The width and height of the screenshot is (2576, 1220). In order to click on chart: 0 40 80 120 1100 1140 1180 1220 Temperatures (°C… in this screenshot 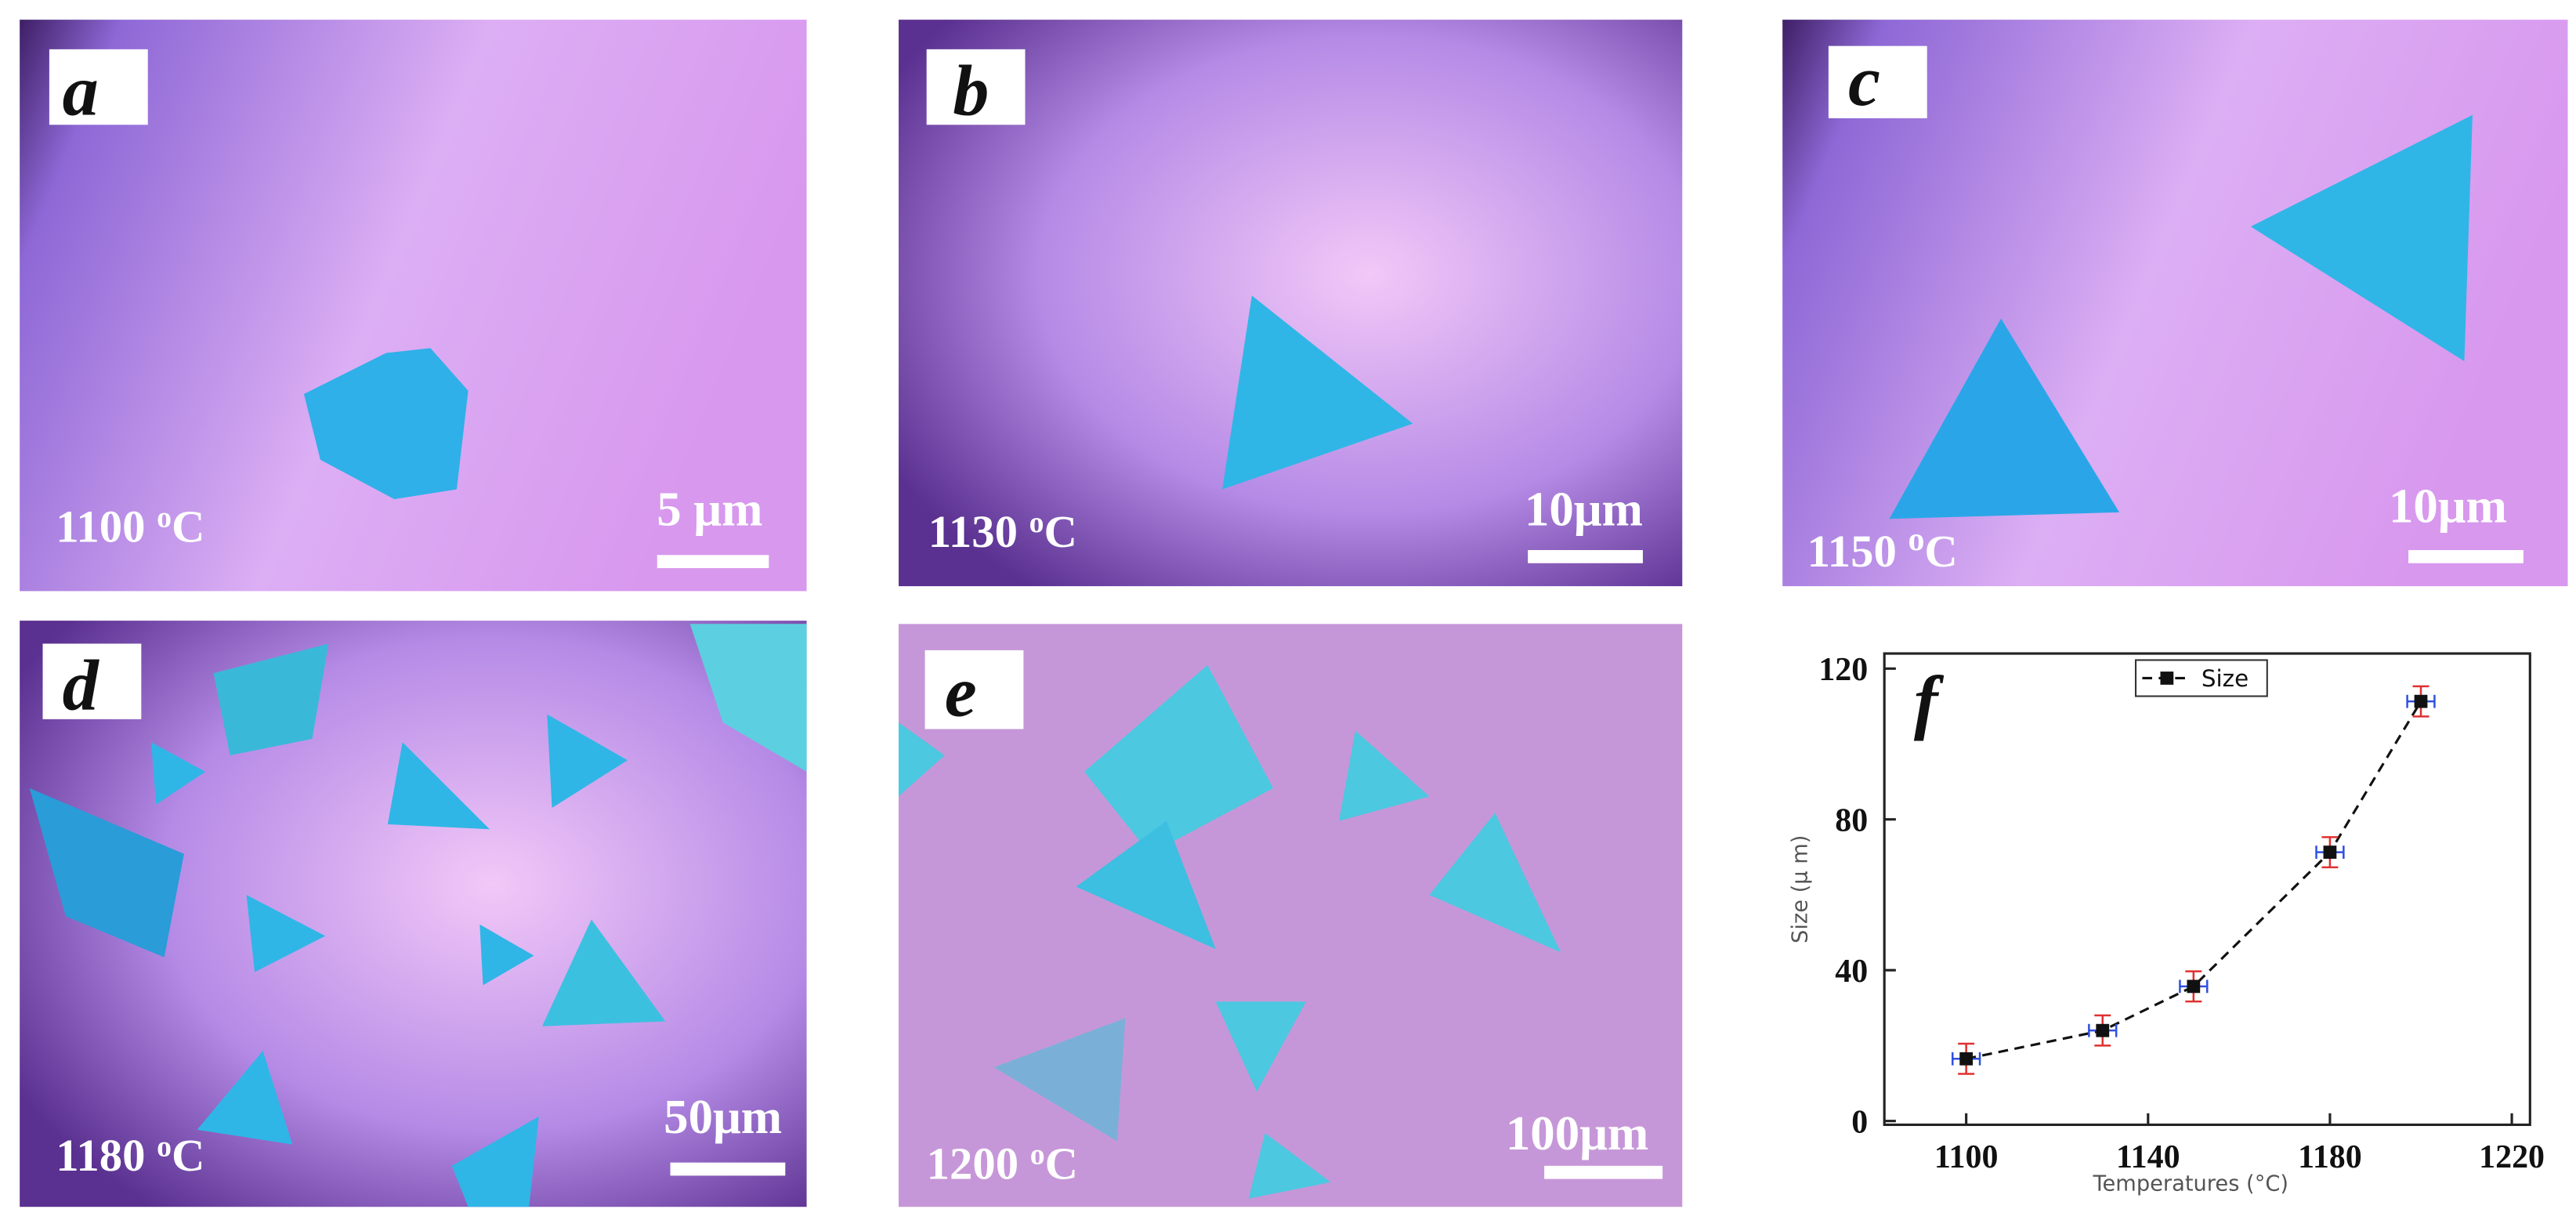, I will do `click(2167, 924)`.